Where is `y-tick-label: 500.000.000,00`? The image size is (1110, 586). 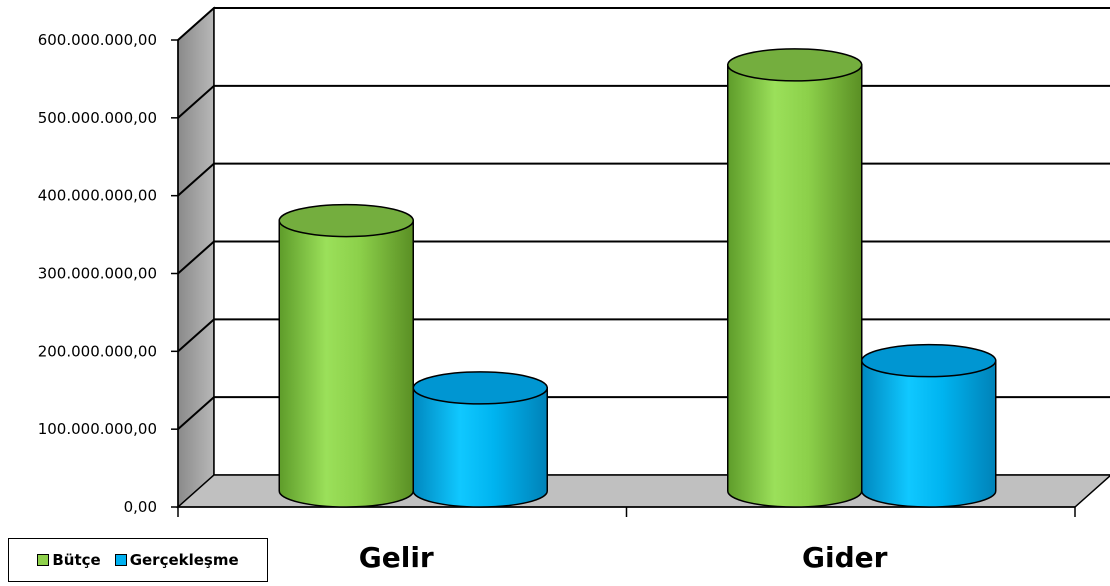 y-tick-label: 500.000.000,00 is located at coordinates (97, 118).